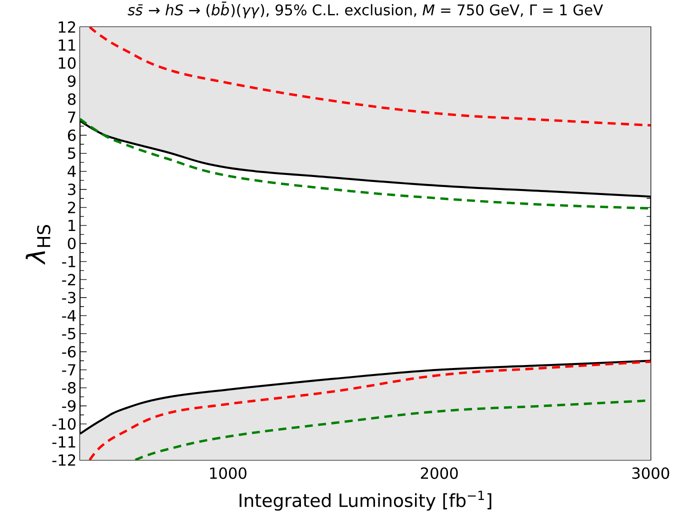 This screenshot has width=677, height=513. What do you see at coordinates (365, 10) in the screenshot?
I see `chart-title: ss̄ → hS → (bb̄)(γγ), 95% C.L. exclusion, M = 750 GeV, Γ = 1 GeV` at bounding box center [365, 10].